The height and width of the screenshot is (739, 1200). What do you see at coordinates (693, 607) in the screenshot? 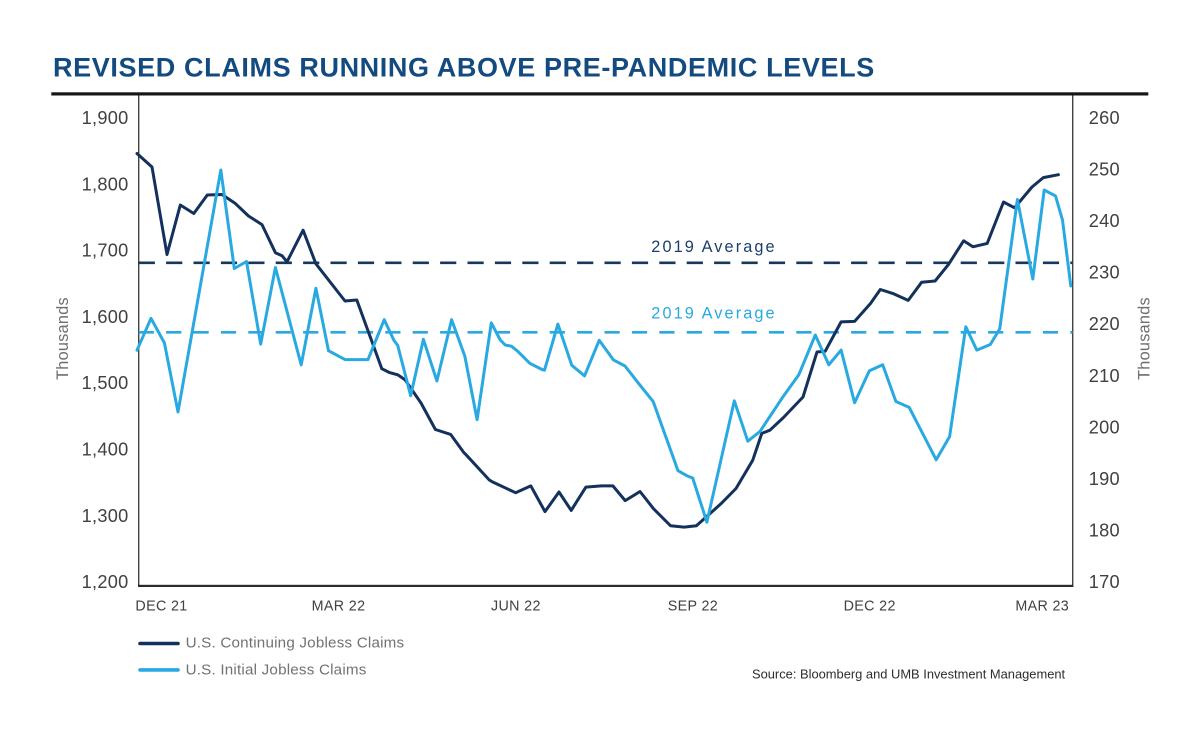
I see `svg-text: SEP 22` at bounding box center [693, 607].